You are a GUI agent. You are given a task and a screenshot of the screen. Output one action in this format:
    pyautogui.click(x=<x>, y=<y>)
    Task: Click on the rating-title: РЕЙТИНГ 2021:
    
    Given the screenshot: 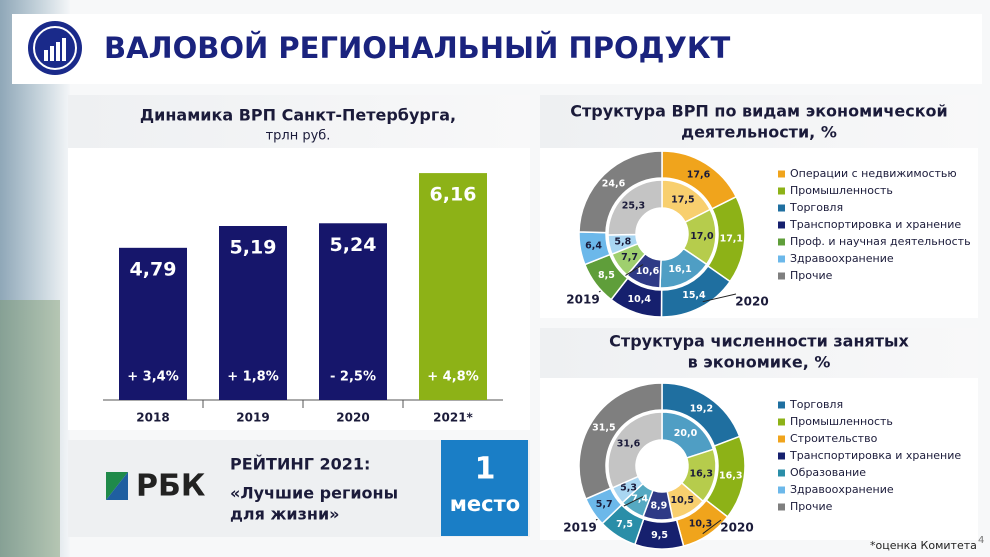 What is the action you would take?
    pyautogui.click(x=300, y=464)
    